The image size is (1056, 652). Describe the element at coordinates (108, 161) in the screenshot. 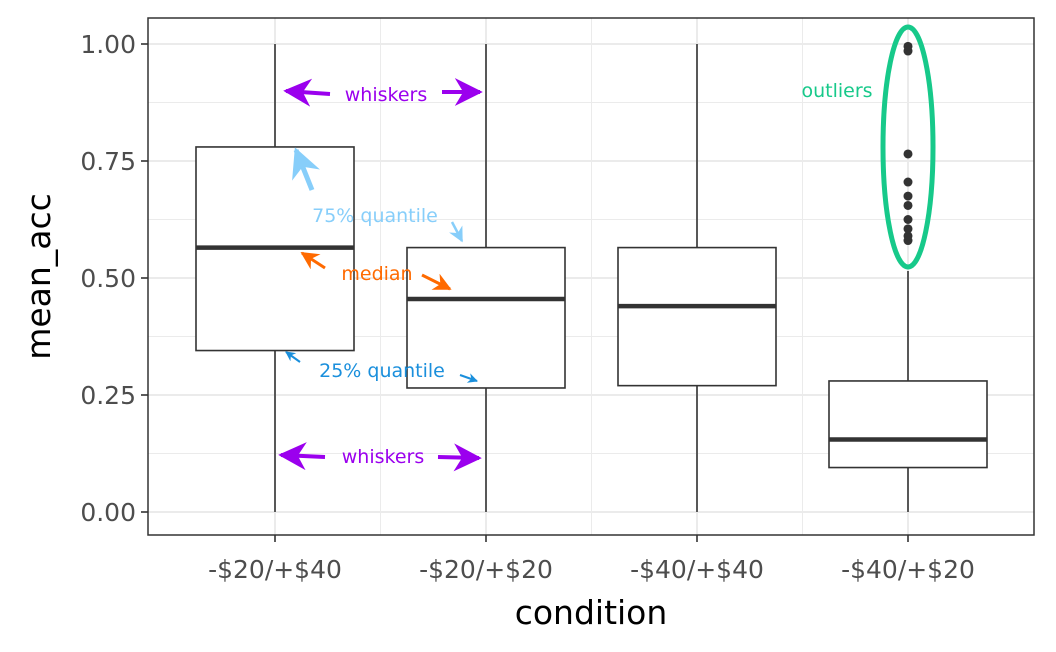

I see `y-tick-label: 0.75` at that location.